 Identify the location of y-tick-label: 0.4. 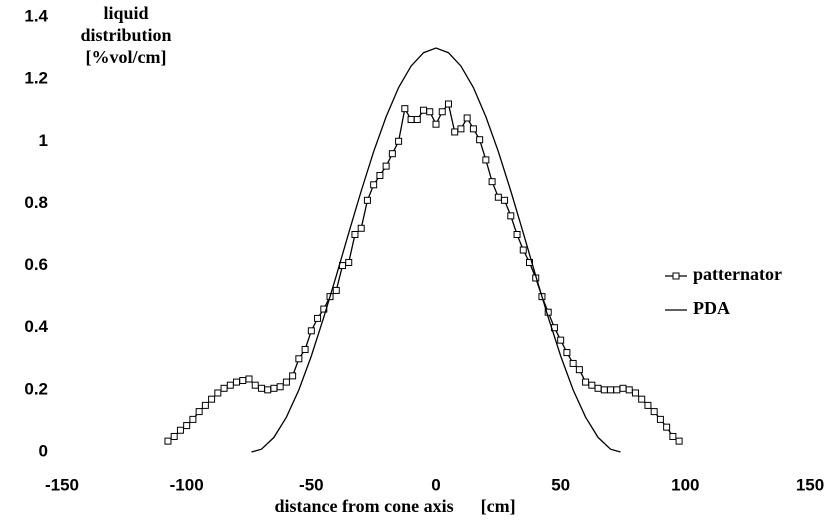
(36, 326).